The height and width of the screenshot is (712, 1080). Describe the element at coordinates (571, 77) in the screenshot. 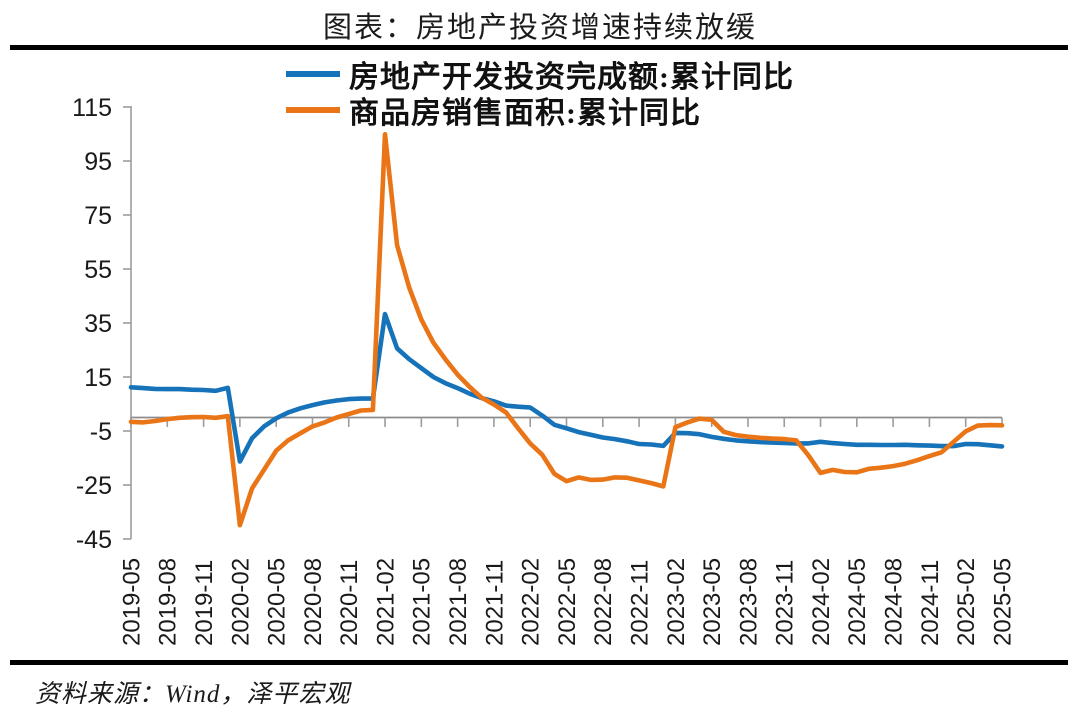

I see `legend-label-investment: 房地产开发投资完成额:累计同比` at that location.